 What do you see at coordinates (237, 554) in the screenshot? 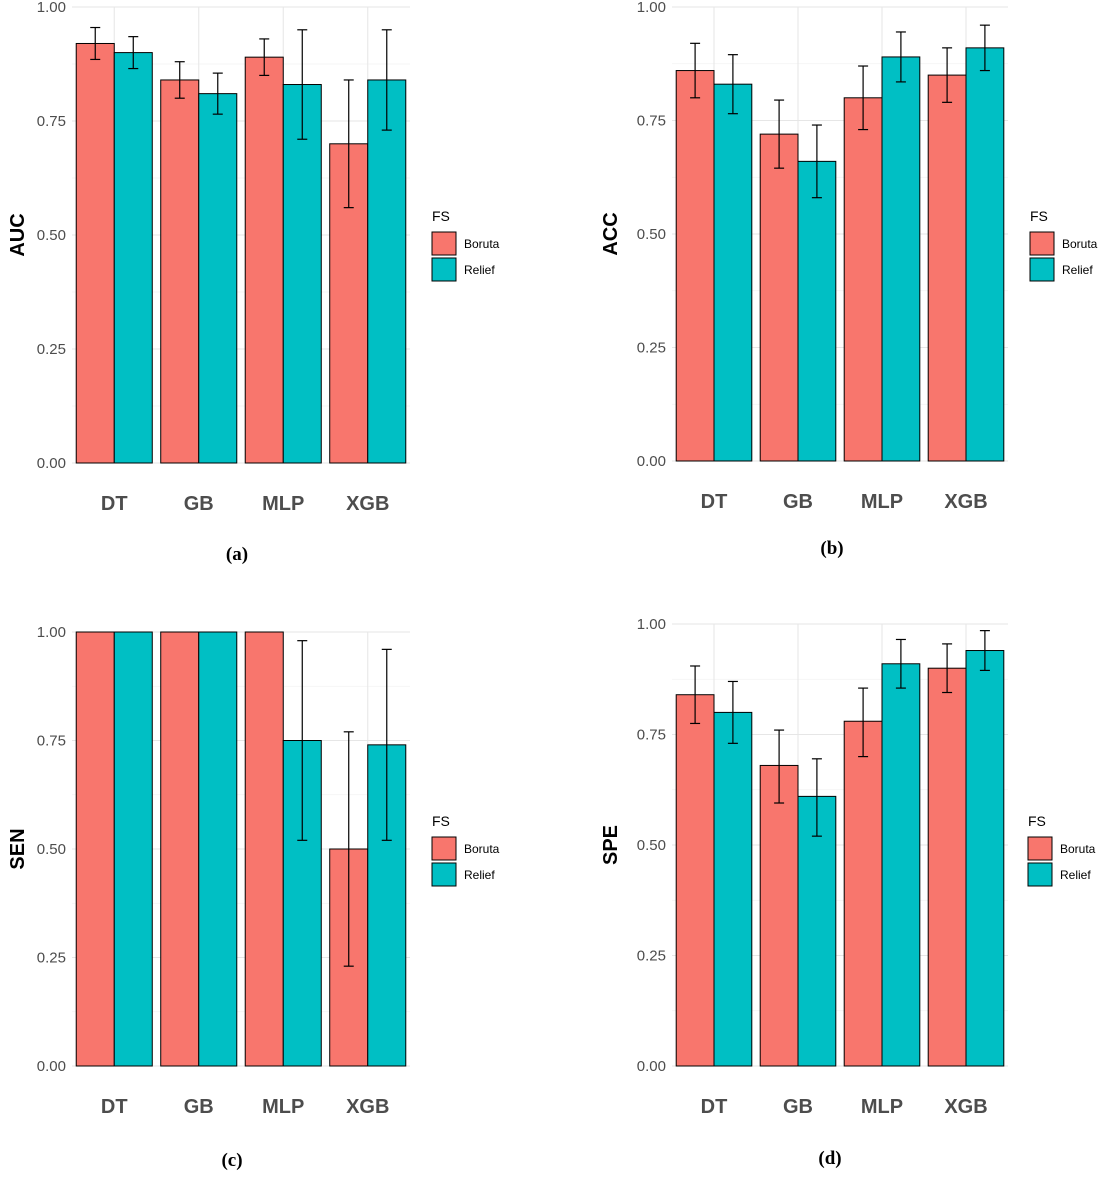
I see `panel-caption: (a)` at bounding box center [237, 554].